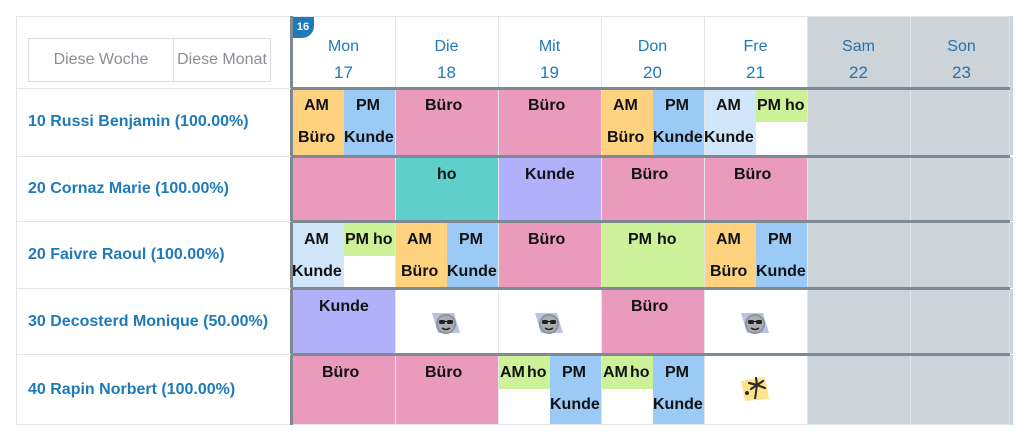  I want to click on day-header-son: Son 23, so click(961, 52).